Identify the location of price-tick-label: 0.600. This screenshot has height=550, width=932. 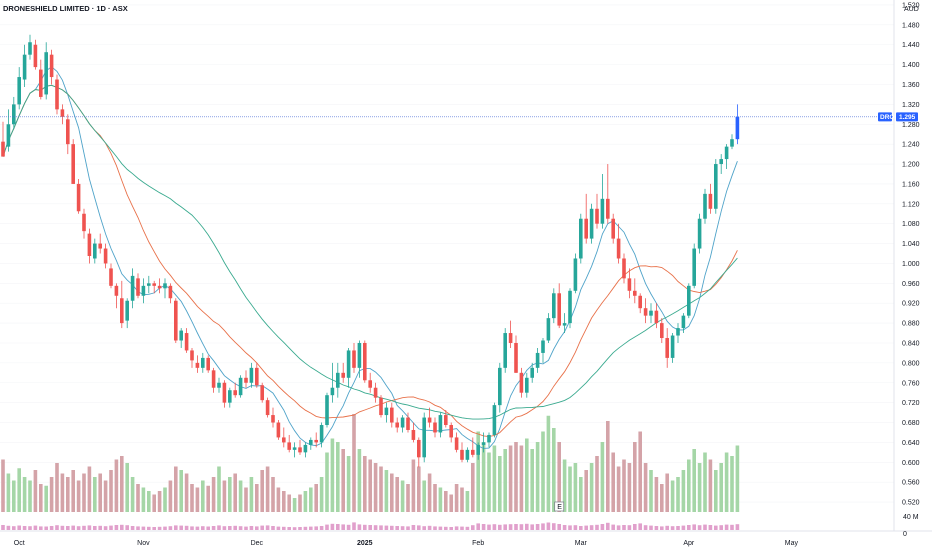
(911, 463).